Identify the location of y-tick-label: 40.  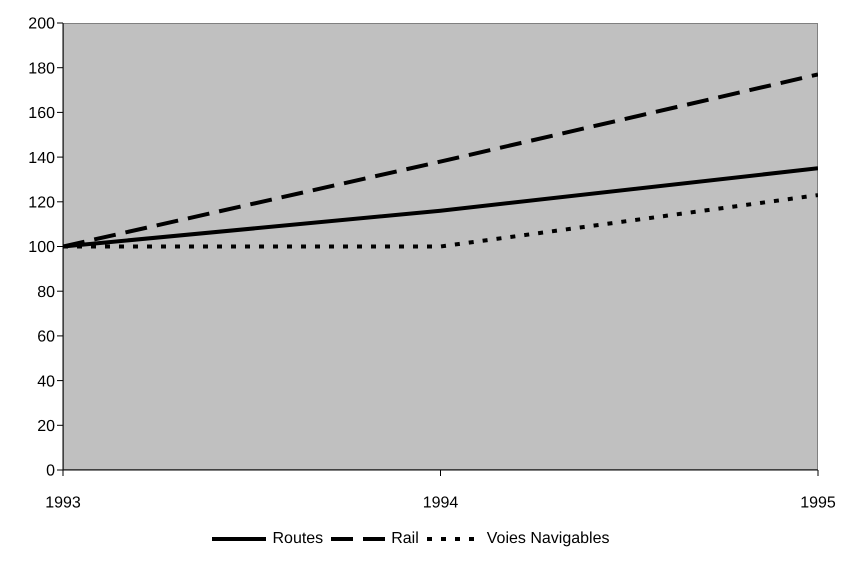
(46, 381).